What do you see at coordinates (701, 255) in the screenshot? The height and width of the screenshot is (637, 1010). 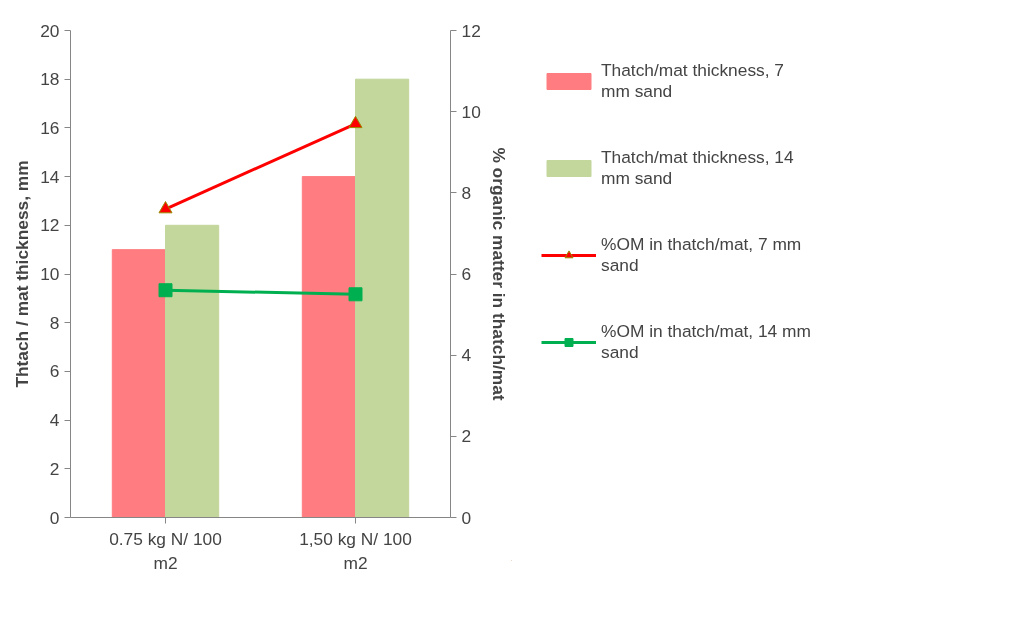 I see `legend-label: %OM in thatch/mat, 7 mm sand` at bounding box center [701, 255].